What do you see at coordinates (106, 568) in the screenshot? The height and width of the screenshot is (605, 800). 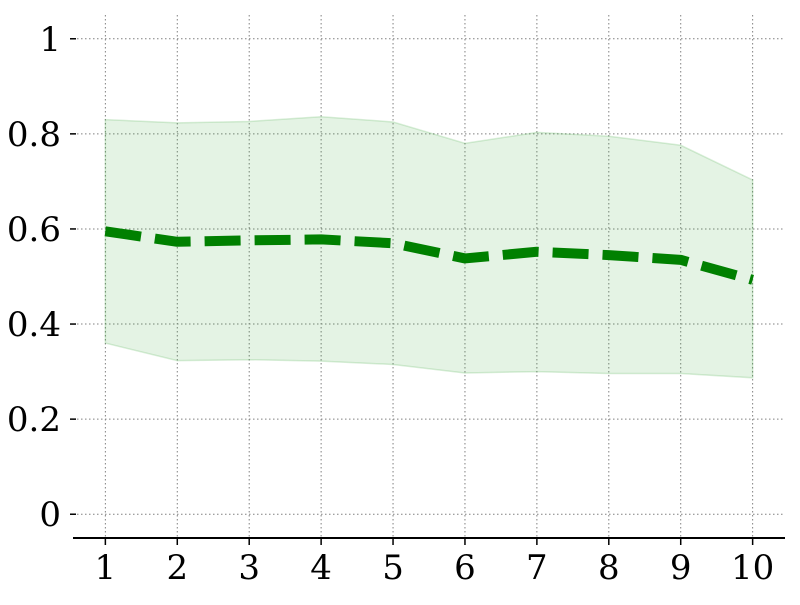 I see `x-tick-label: 1` at bounding box center [106, 568].